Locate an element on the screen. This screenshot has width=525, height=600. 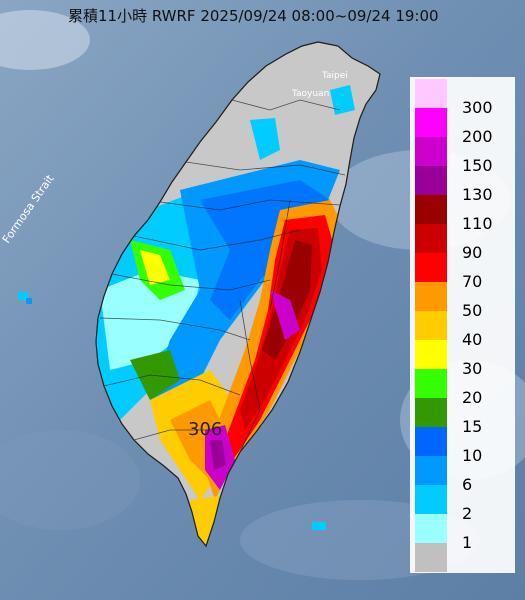
legend-label: 40 is located at coordinates (472, 339).